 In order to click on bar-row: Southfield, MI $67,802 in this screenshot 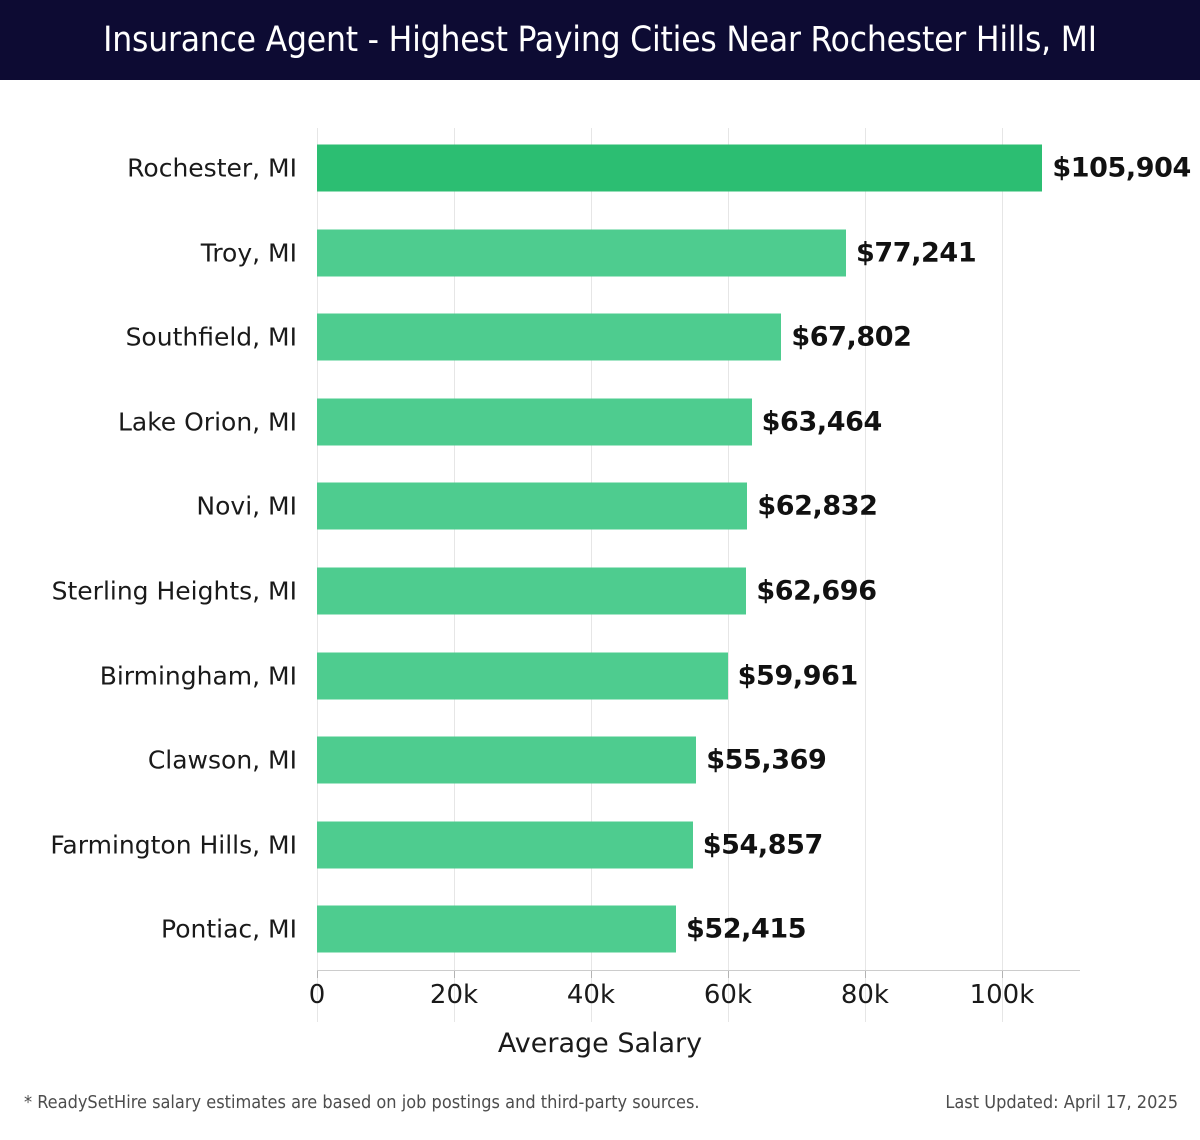, I will do `click(600, 337)`.